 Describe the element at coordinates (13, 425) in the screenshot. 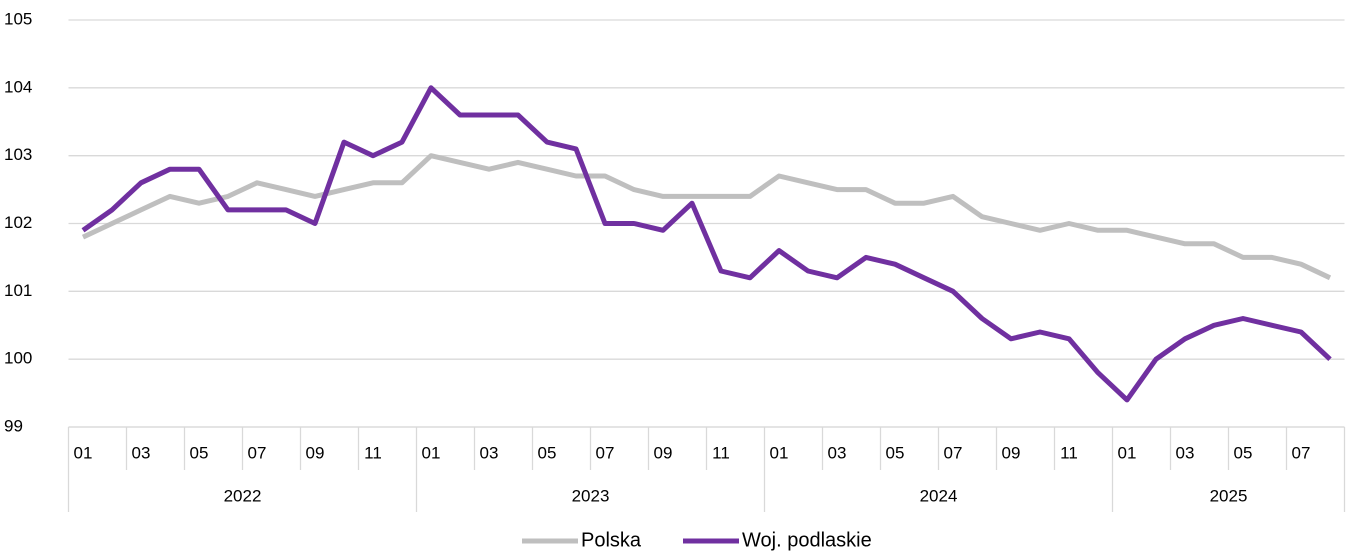

I see `y-tick-label: 99` at that location.